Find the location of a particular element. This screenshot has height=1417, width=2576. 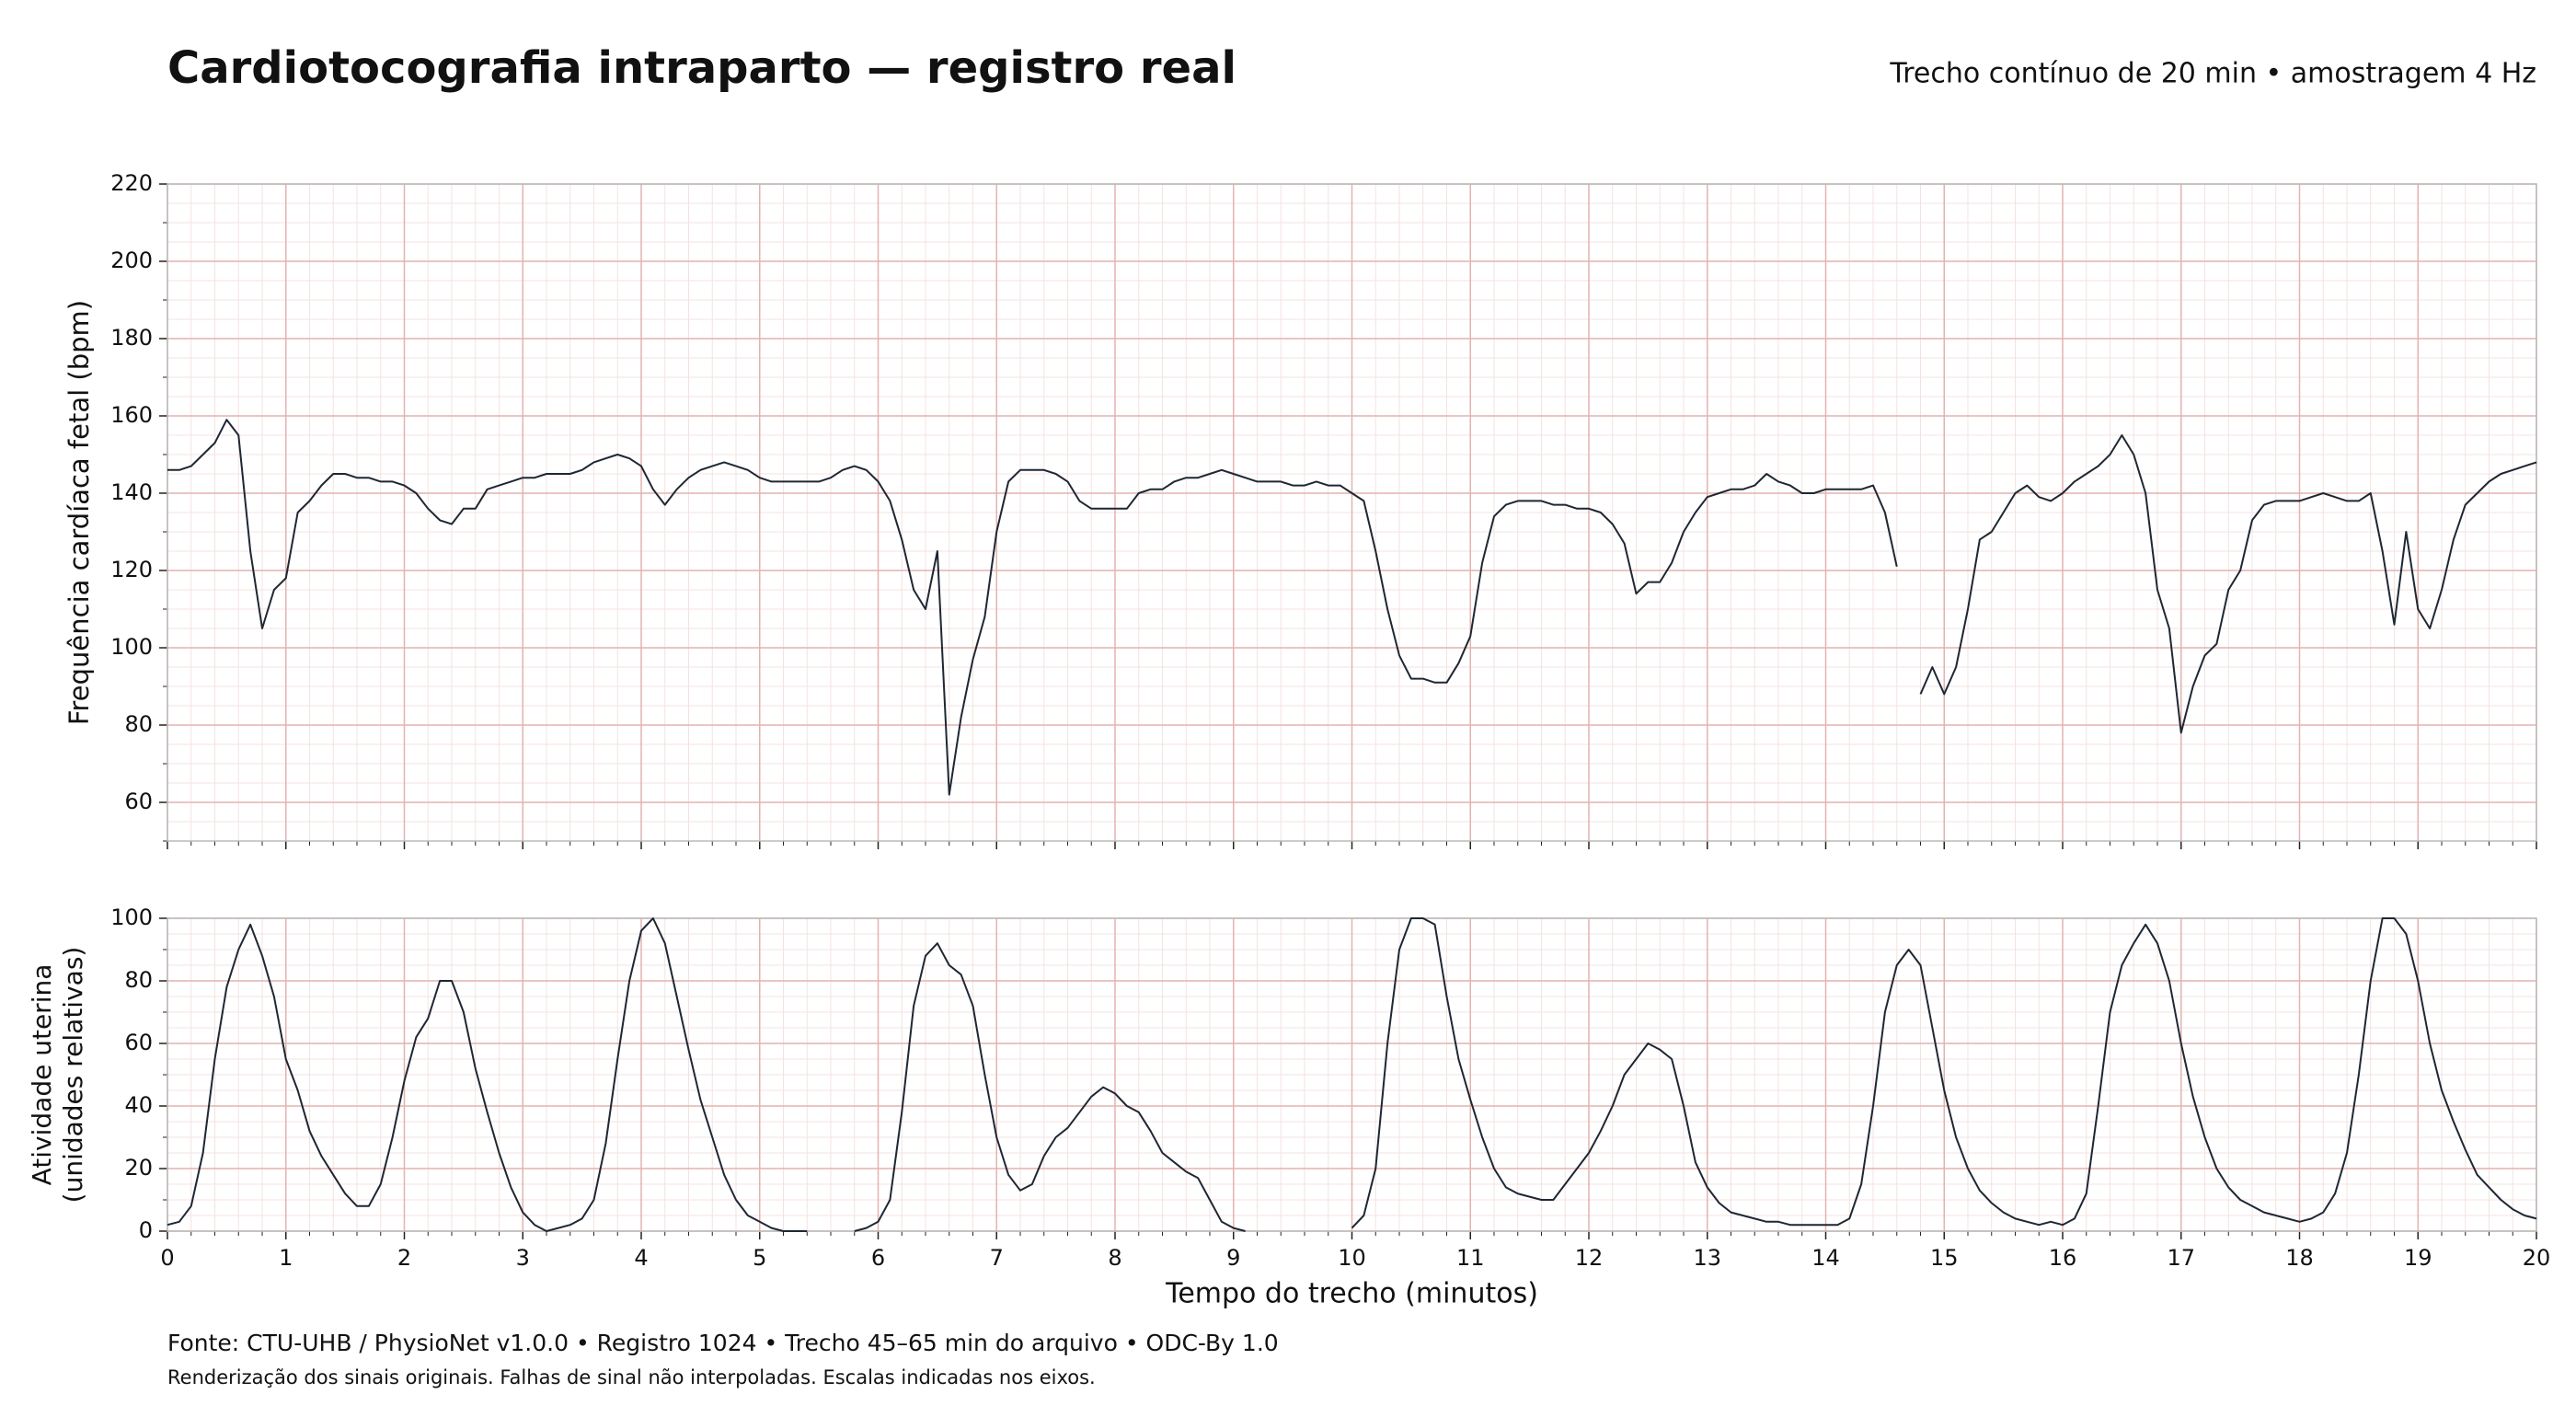

x-tick-label: 8 is located at coordinates (1114, 1258).